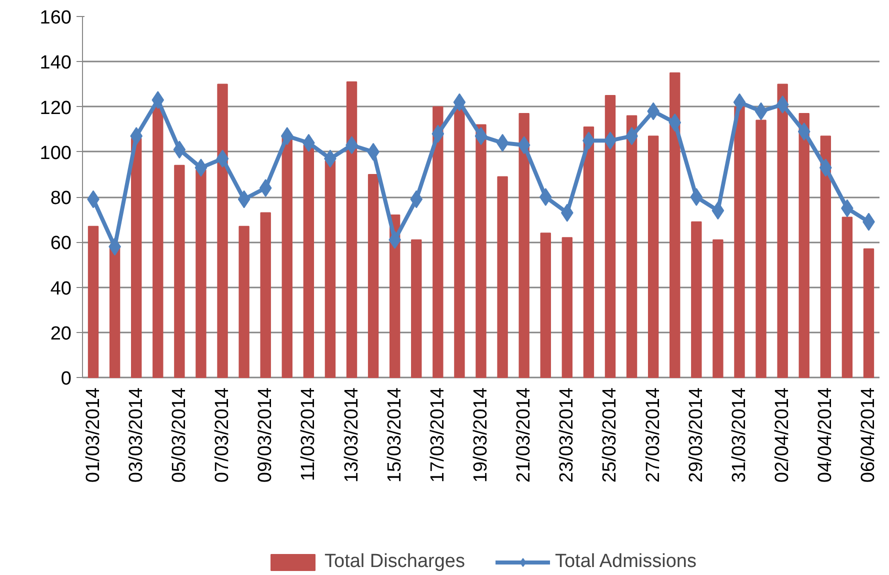 This screenshot has height=575, width=889. I want to click on y-tick-label: 0, so click(66, 379).